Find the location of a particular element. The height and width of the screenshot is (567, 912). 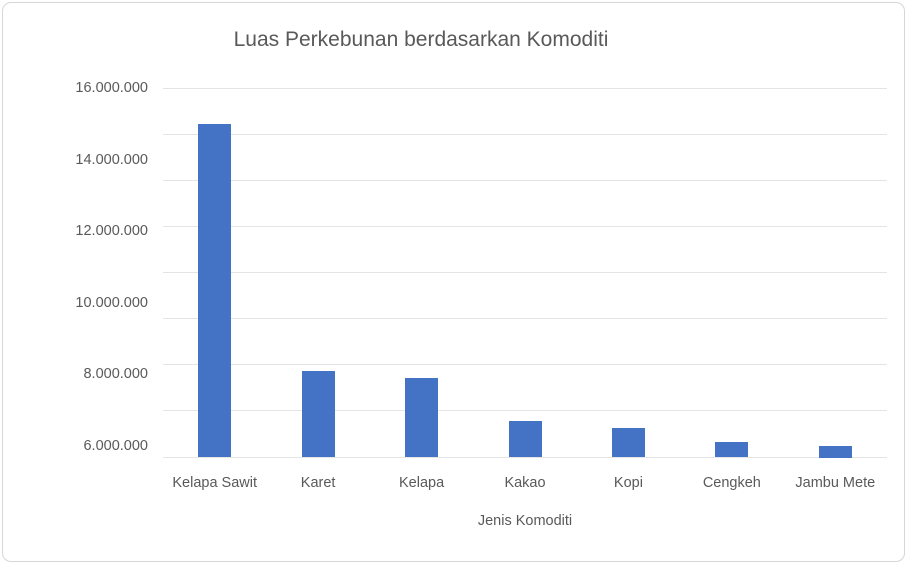

x-tick-label-kelapa-sawit: Kelapa Sawit is located at coordinates (215, 483).